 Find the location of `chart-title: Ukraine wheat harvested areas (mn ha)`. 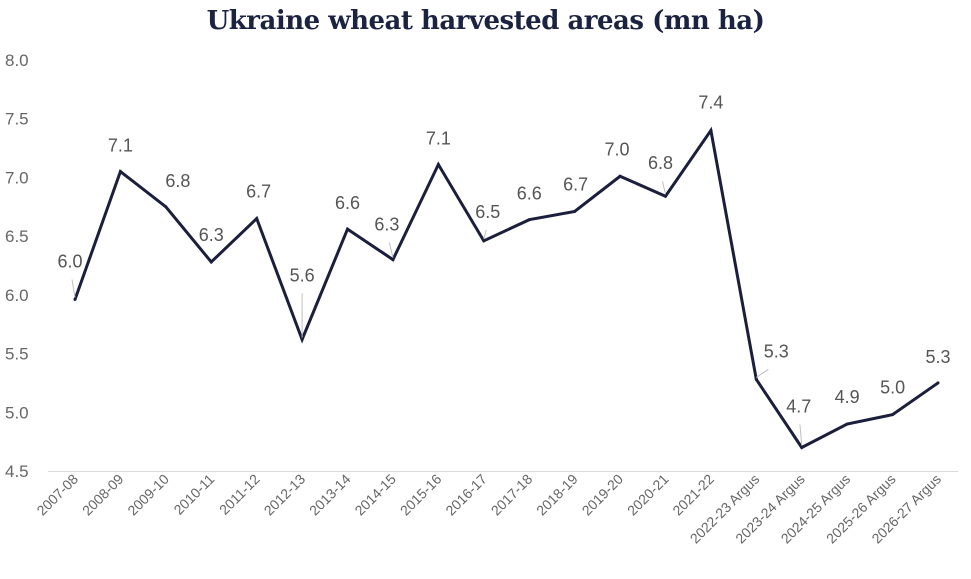

chart-title: Ukraine wheat harvested areas (mn ha) is located at coordinates (485, 21).